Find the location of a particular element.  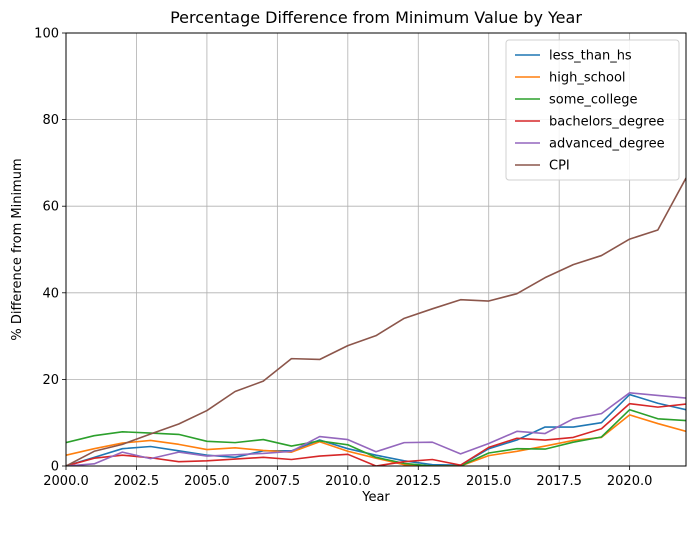

y-tick-label: 40 is located at coordinates (50, 293).